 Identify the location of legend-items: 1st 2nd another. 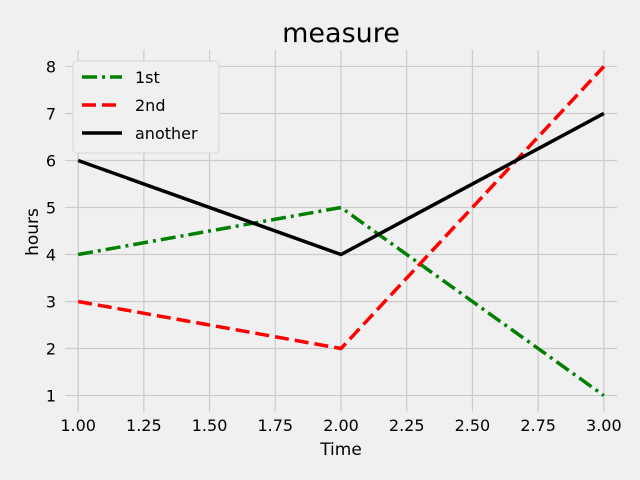
(140, 105).